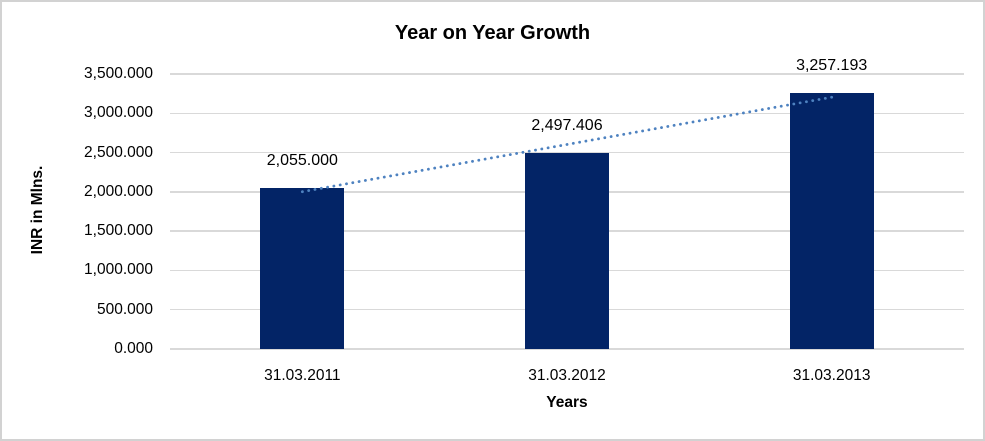 This screenshot has width=985, height=441. What do you see at coordinates (832, 66) in the screenshot?
I see `data-label: 3,257.193` at bounding box center [832, 66].